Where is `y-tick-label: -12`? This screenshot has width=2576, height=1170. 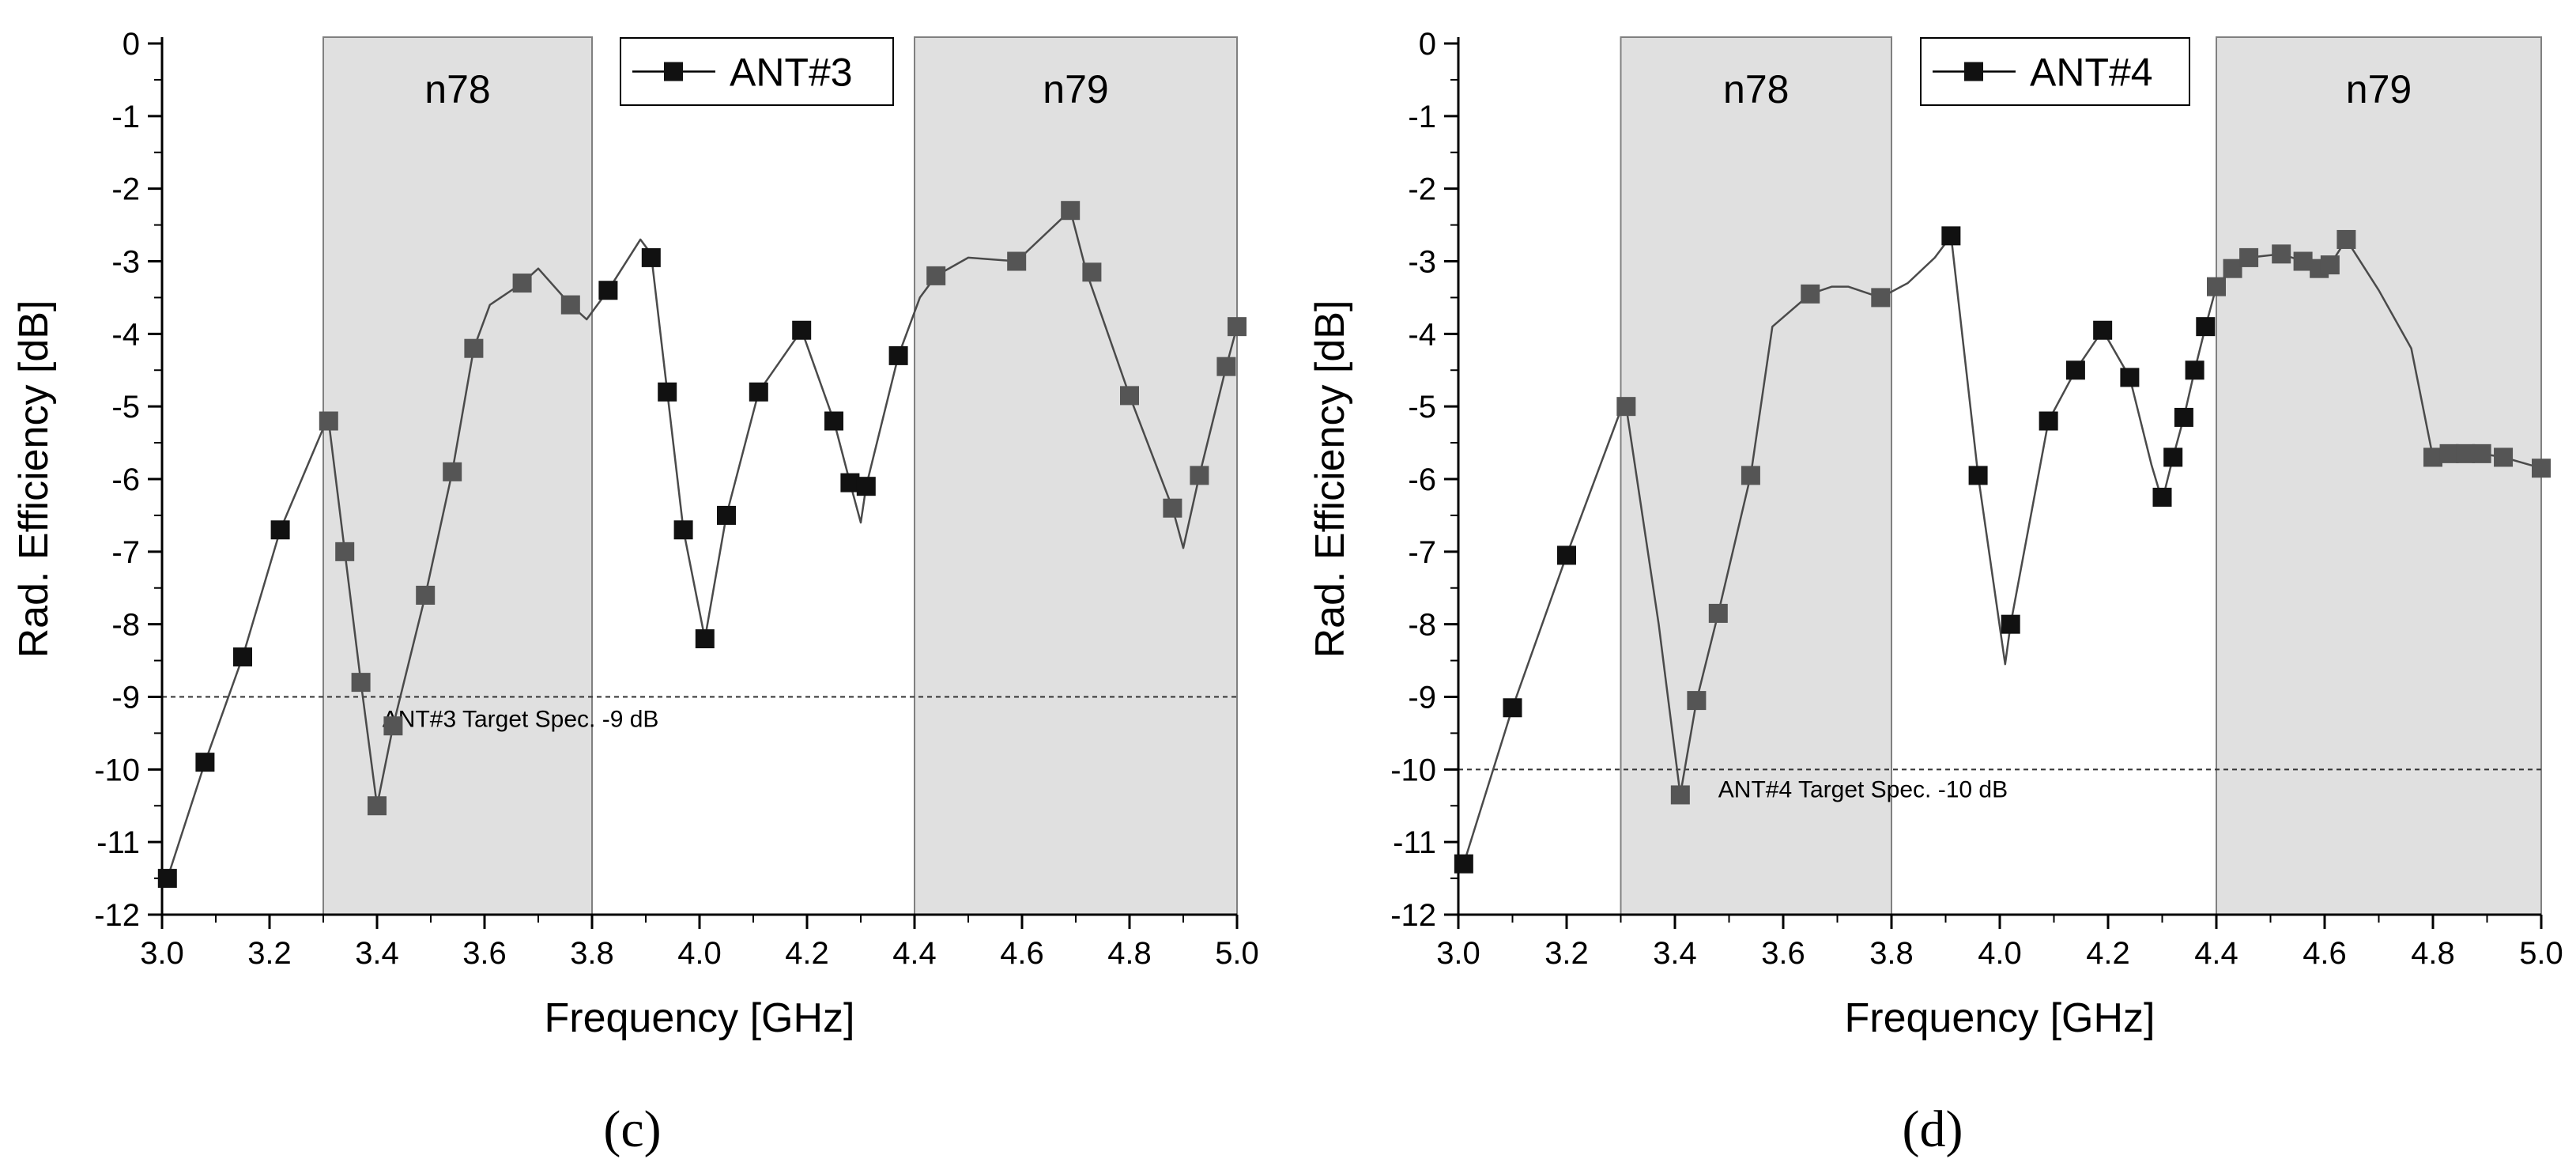 y-tick-label: -12 is located at coordinates (117, 915).